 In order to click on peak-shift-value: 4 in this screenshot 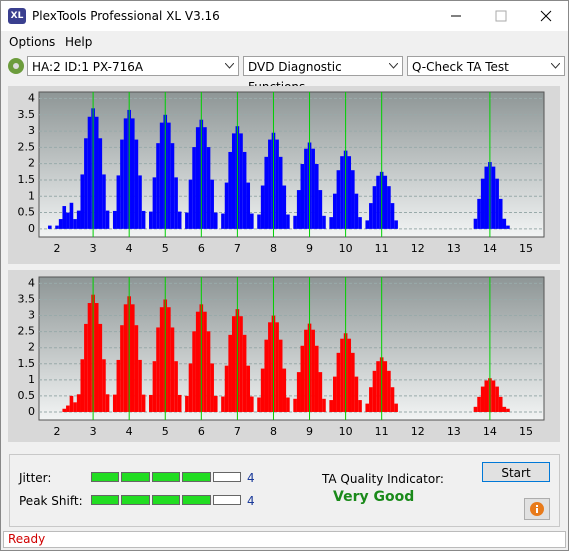, I will do `click(251, 501)`.